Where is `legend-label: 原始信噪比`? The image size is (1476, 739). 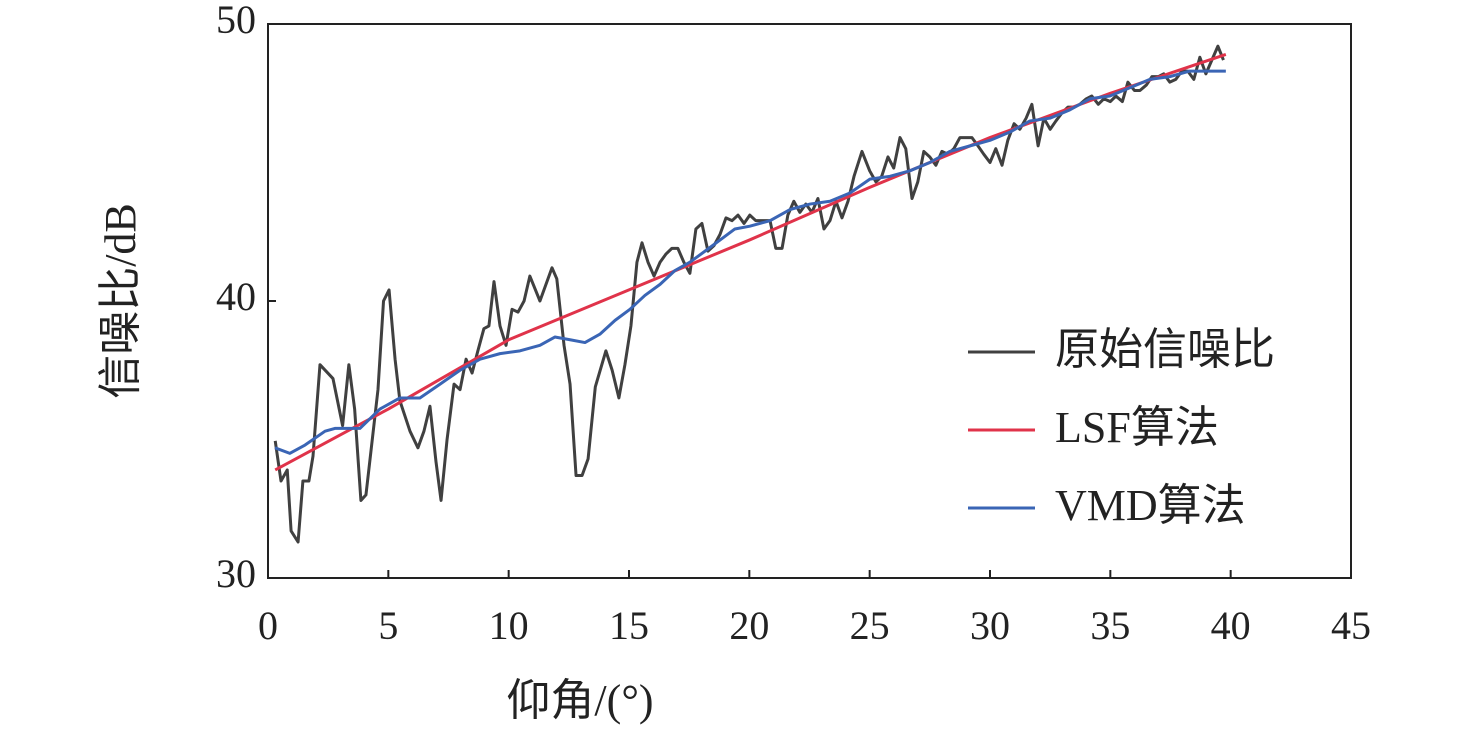
legend-label: 原始信噪比 is located at coordinates (1165, 349).